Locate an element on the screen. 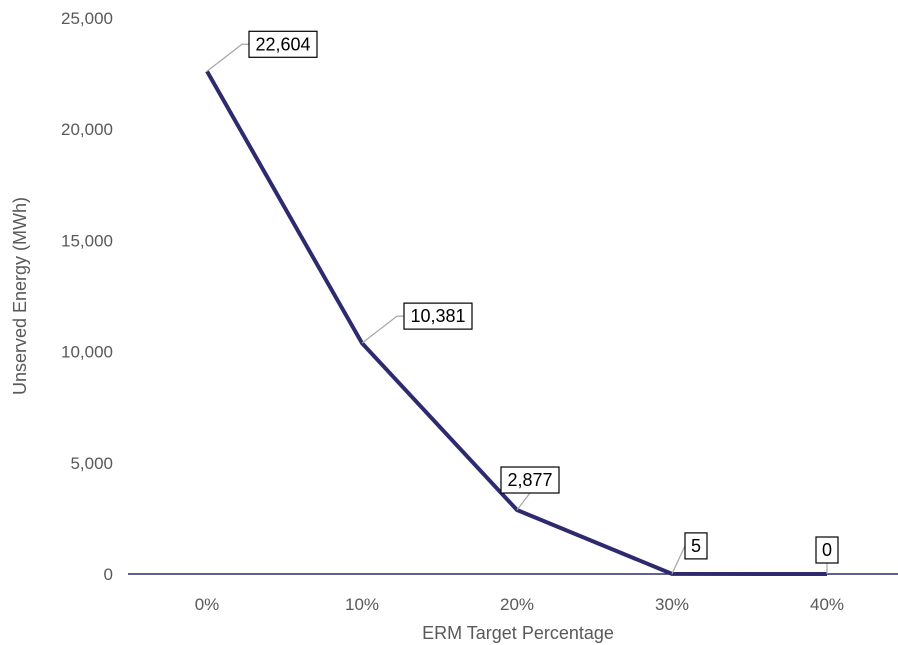 This screenshot has height=645, width=898. x-tick-label: 40% is located at coordinates (827, 604).